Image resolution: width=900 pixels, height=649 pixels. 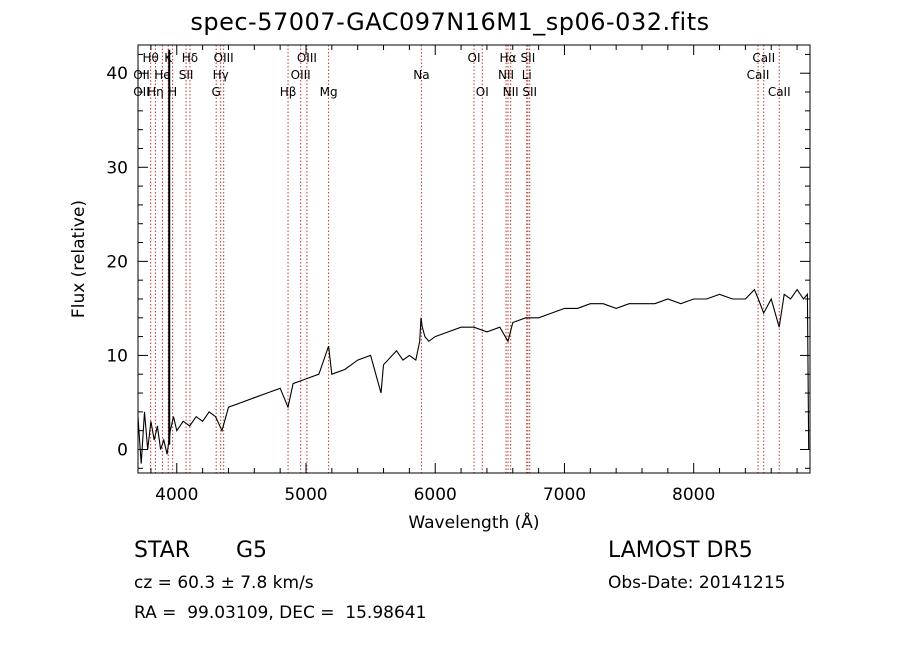 What do you see at coordinates (117, 74) in the screenshot?
I see `y-tick-label: 40` at bounding box center [117, 74].